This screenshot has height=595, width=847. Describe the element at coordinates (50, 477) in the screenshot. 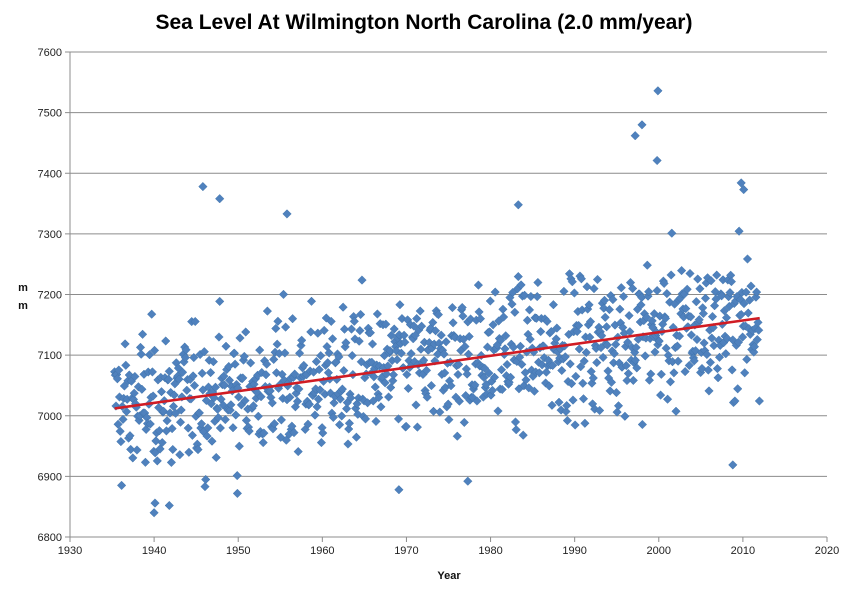

I see `y-tick-label: 6900` at that location.